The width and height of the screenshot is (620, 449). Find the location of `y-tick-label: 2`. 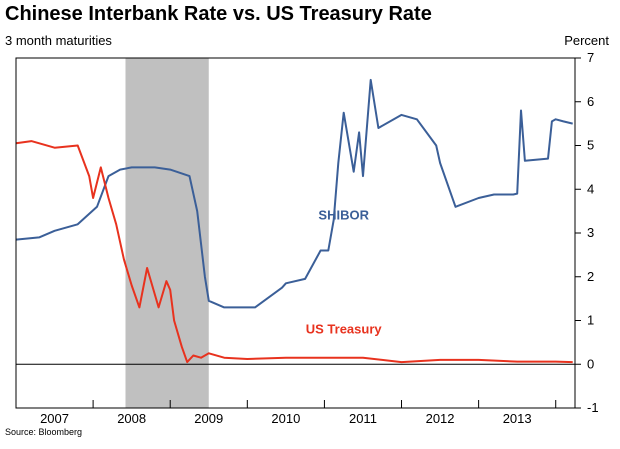

y-tick-label: 2 is located at coordinates (590, 276).